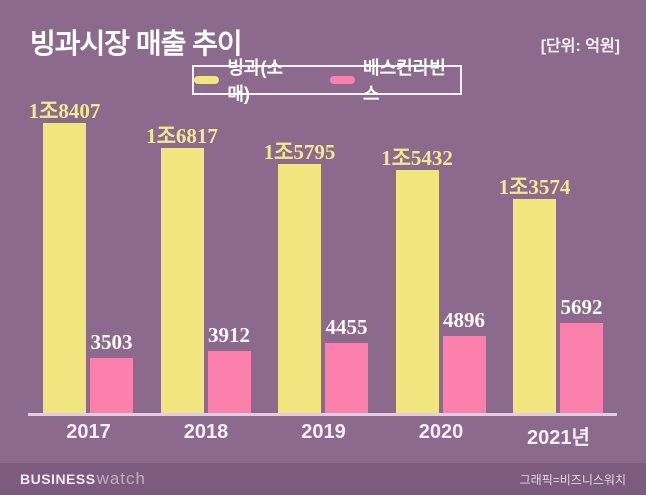 Image resolution: width=646 pixels, height=495 pixels. What do you see at coordinates (346, 378) in the screenshot?
I see `bar-series1-2019` at bounding box center [346, 378].